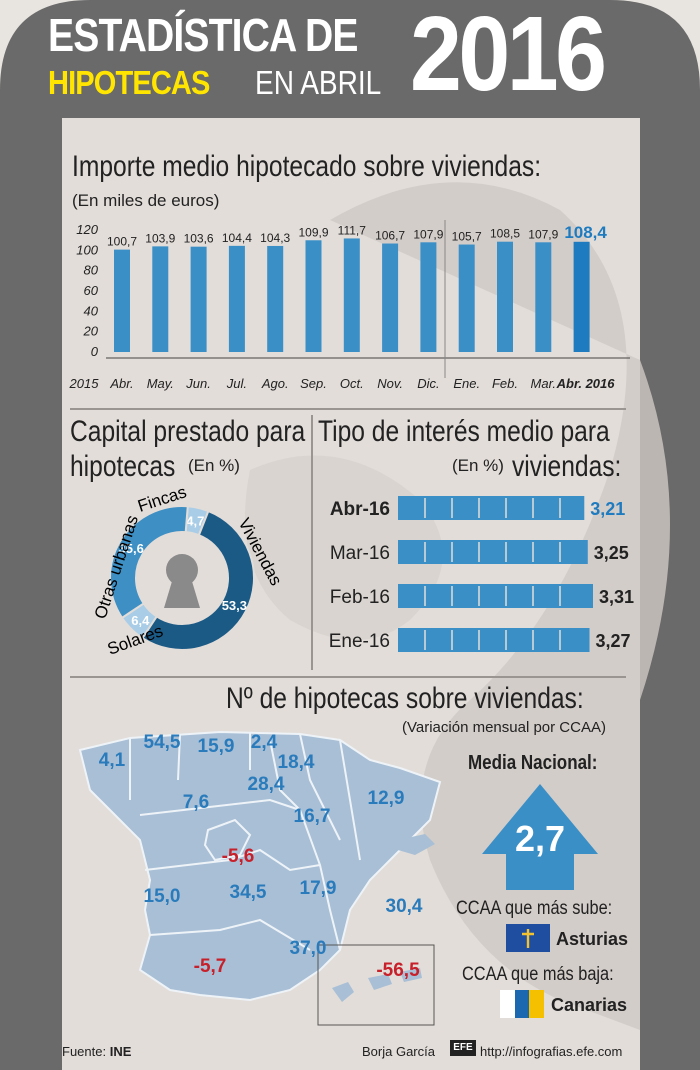 This screenshot has height=1070, width=700. Describe the element at coordinates (91, 310) in the screenshot. I see `y-tick-label: 40` at that location.